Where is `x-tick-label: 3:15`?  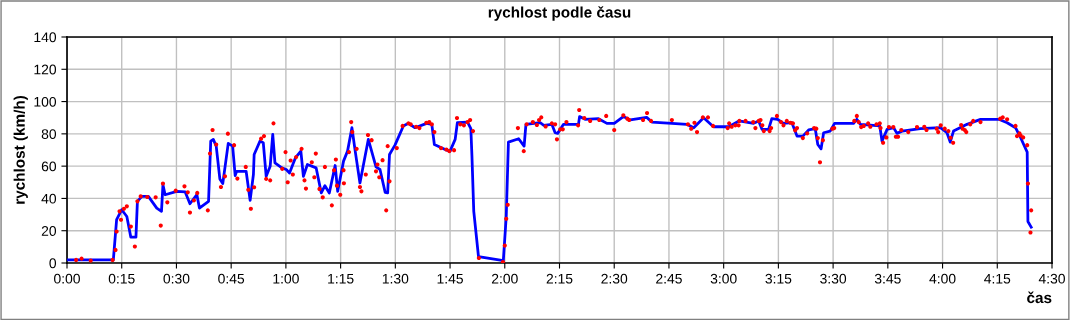 x-tick-label: 3:15 is located at coordinates (778, 278).